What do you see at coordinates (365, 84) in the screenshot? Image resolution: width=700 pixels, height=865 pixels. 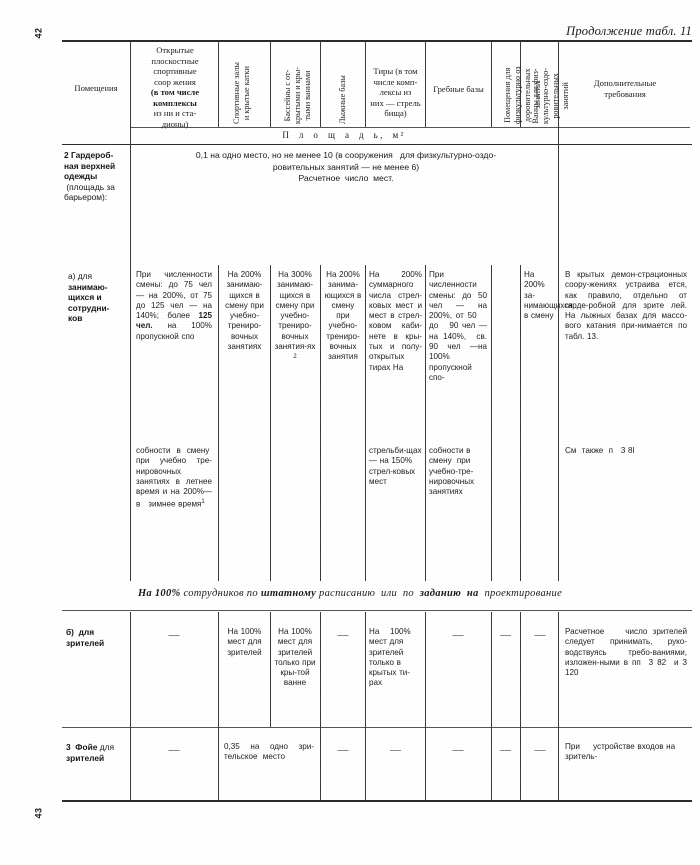 I see `vrule-c5` at bounding box center [365, 84].